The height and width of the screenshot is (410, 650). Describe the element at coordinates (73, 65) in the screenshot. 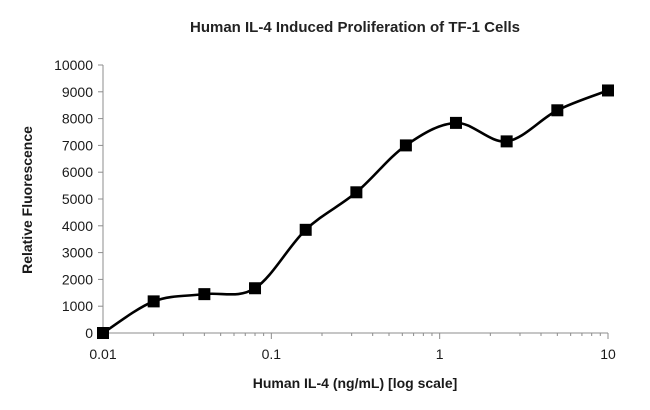

I see `y-tick-label: 10000` at that location.